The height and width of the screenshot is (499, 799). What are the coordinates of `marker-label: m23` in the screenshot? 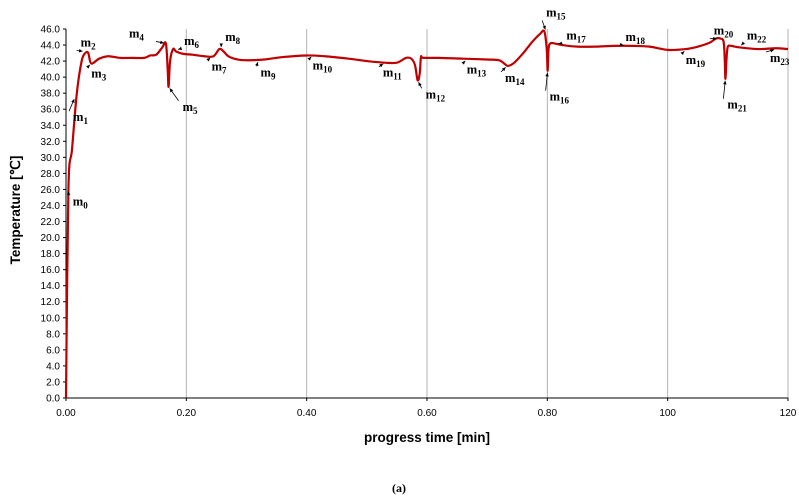 It's located at (780, 59).